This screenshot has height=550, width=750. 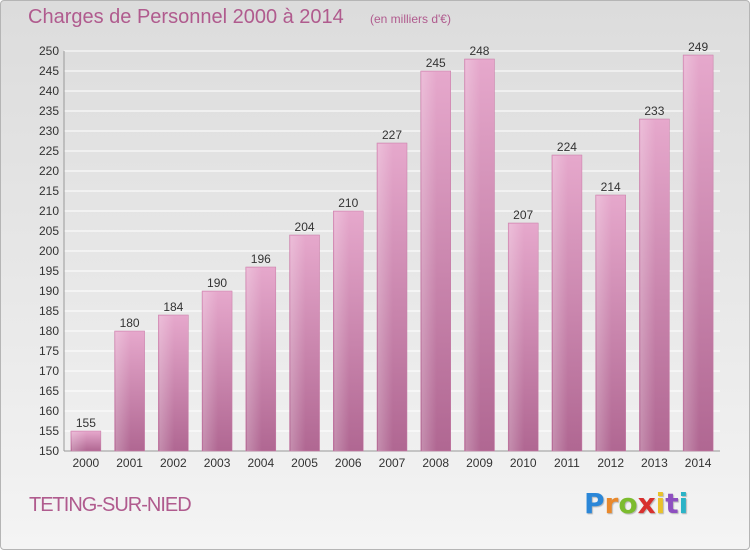 I want to click on logo-letter: o, so click(x=628, y=503).